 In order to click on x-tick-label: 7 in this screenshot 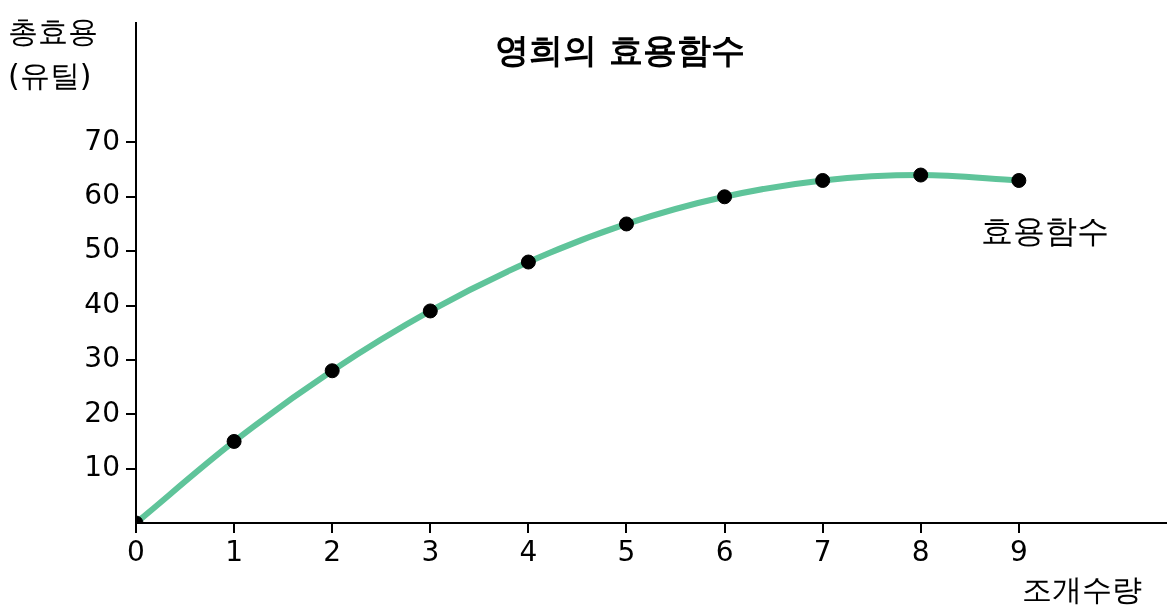, I will do `click(822, 552)`.